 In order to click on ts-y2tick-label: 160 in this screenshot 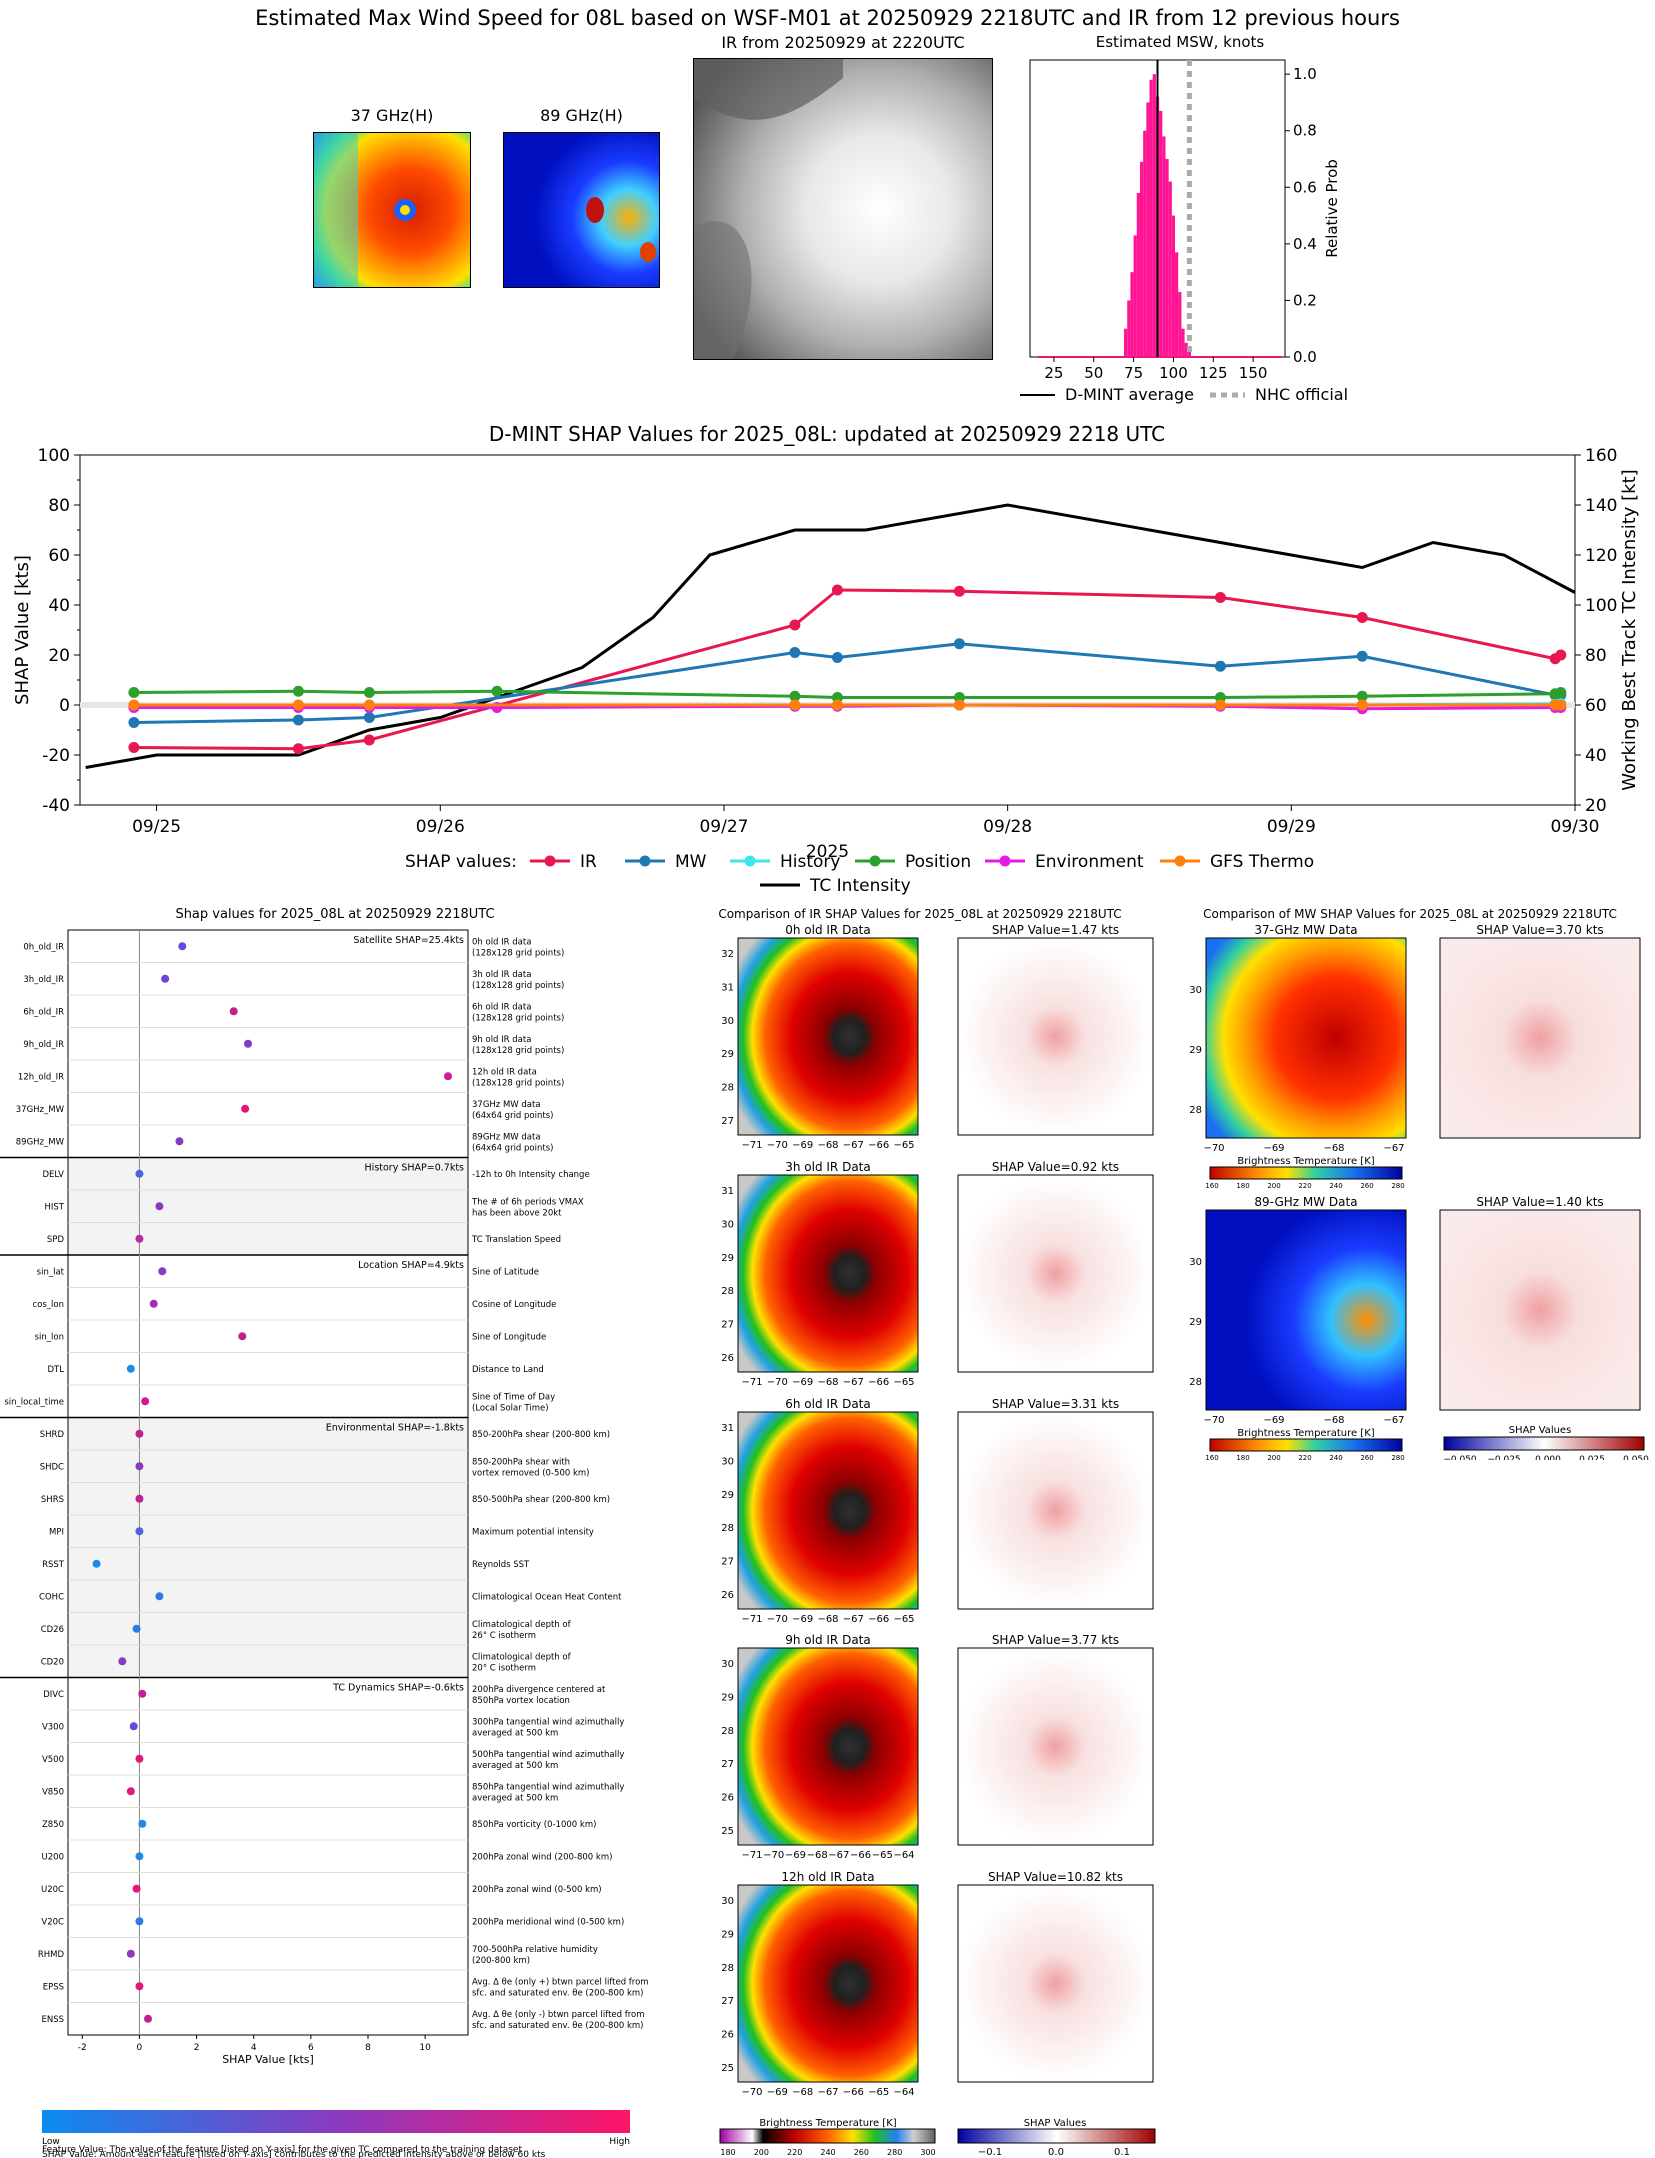, I will do `click(1601, 456)`.